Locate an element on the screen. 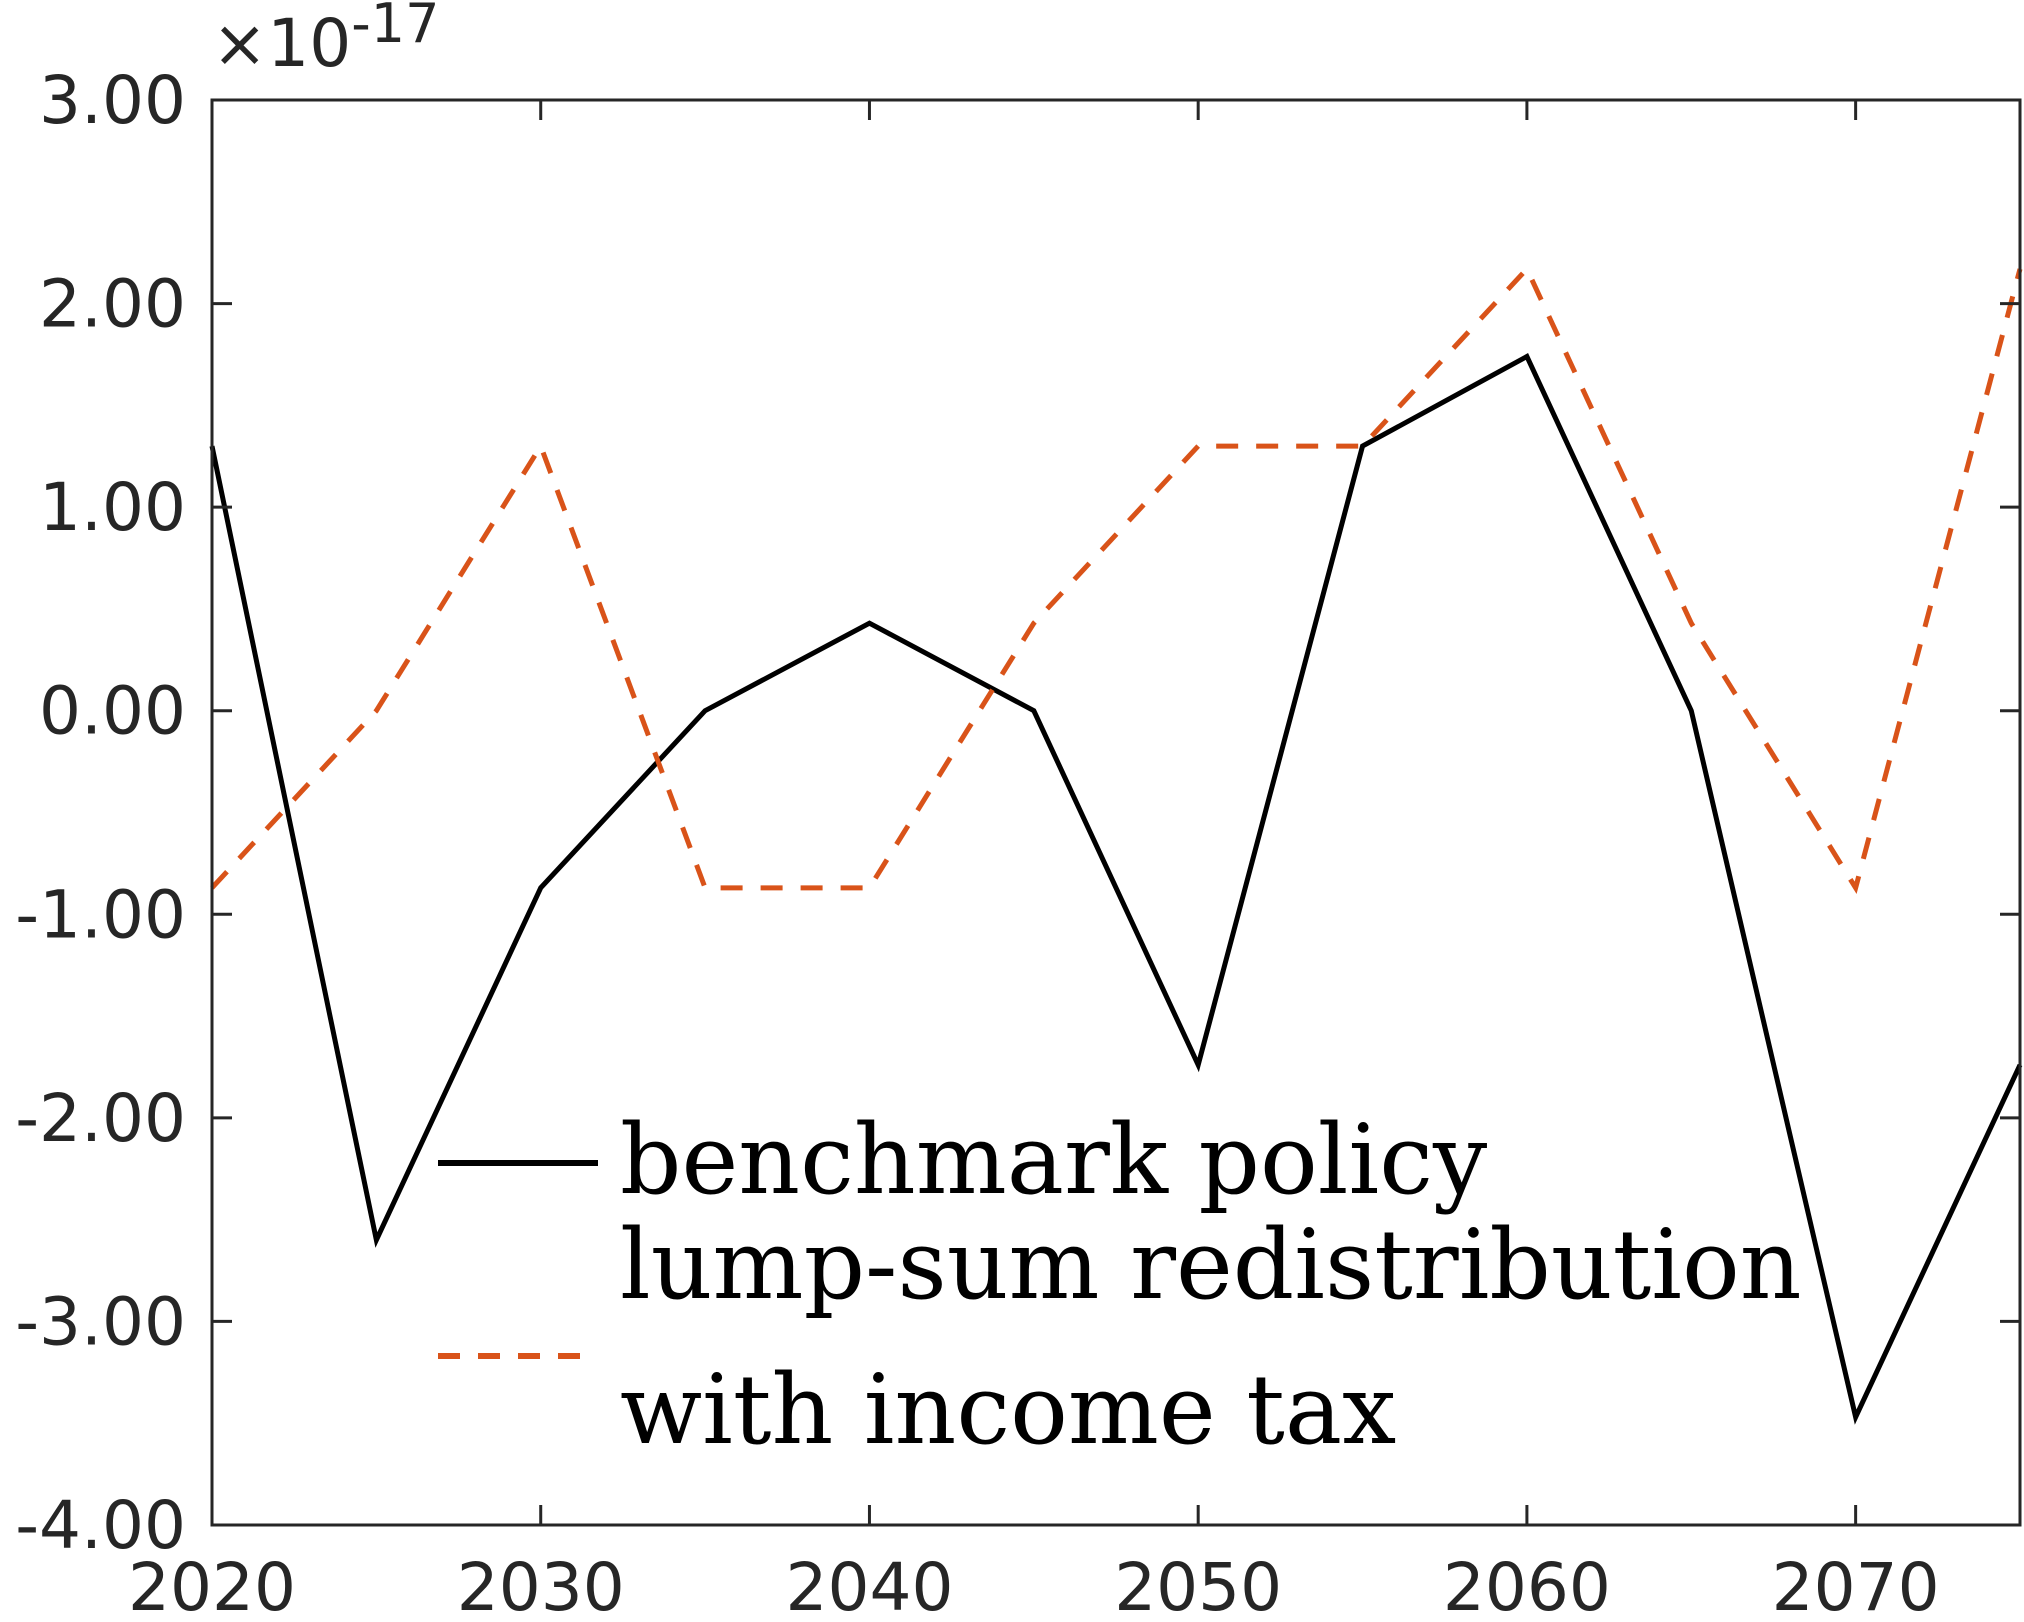 The image size is (2024, 1622). y-tick-label-7: 3.00 is located at coordinates (112, 100).